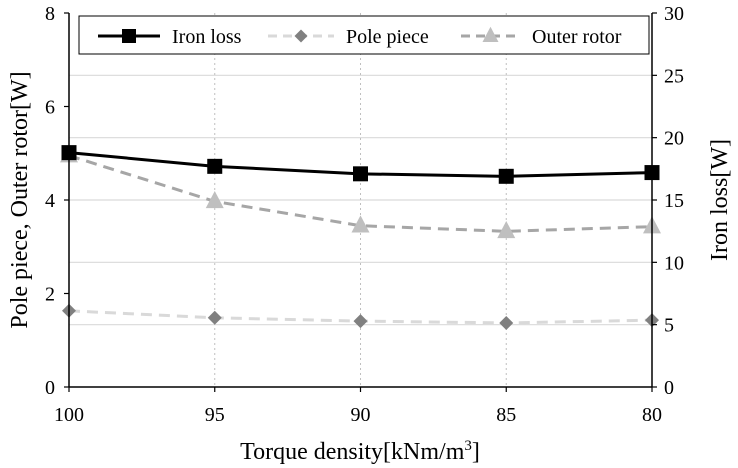 The width and height of the screenshot is (738, 468). I want to click on x-tick-label: 85, so click(506, 415).